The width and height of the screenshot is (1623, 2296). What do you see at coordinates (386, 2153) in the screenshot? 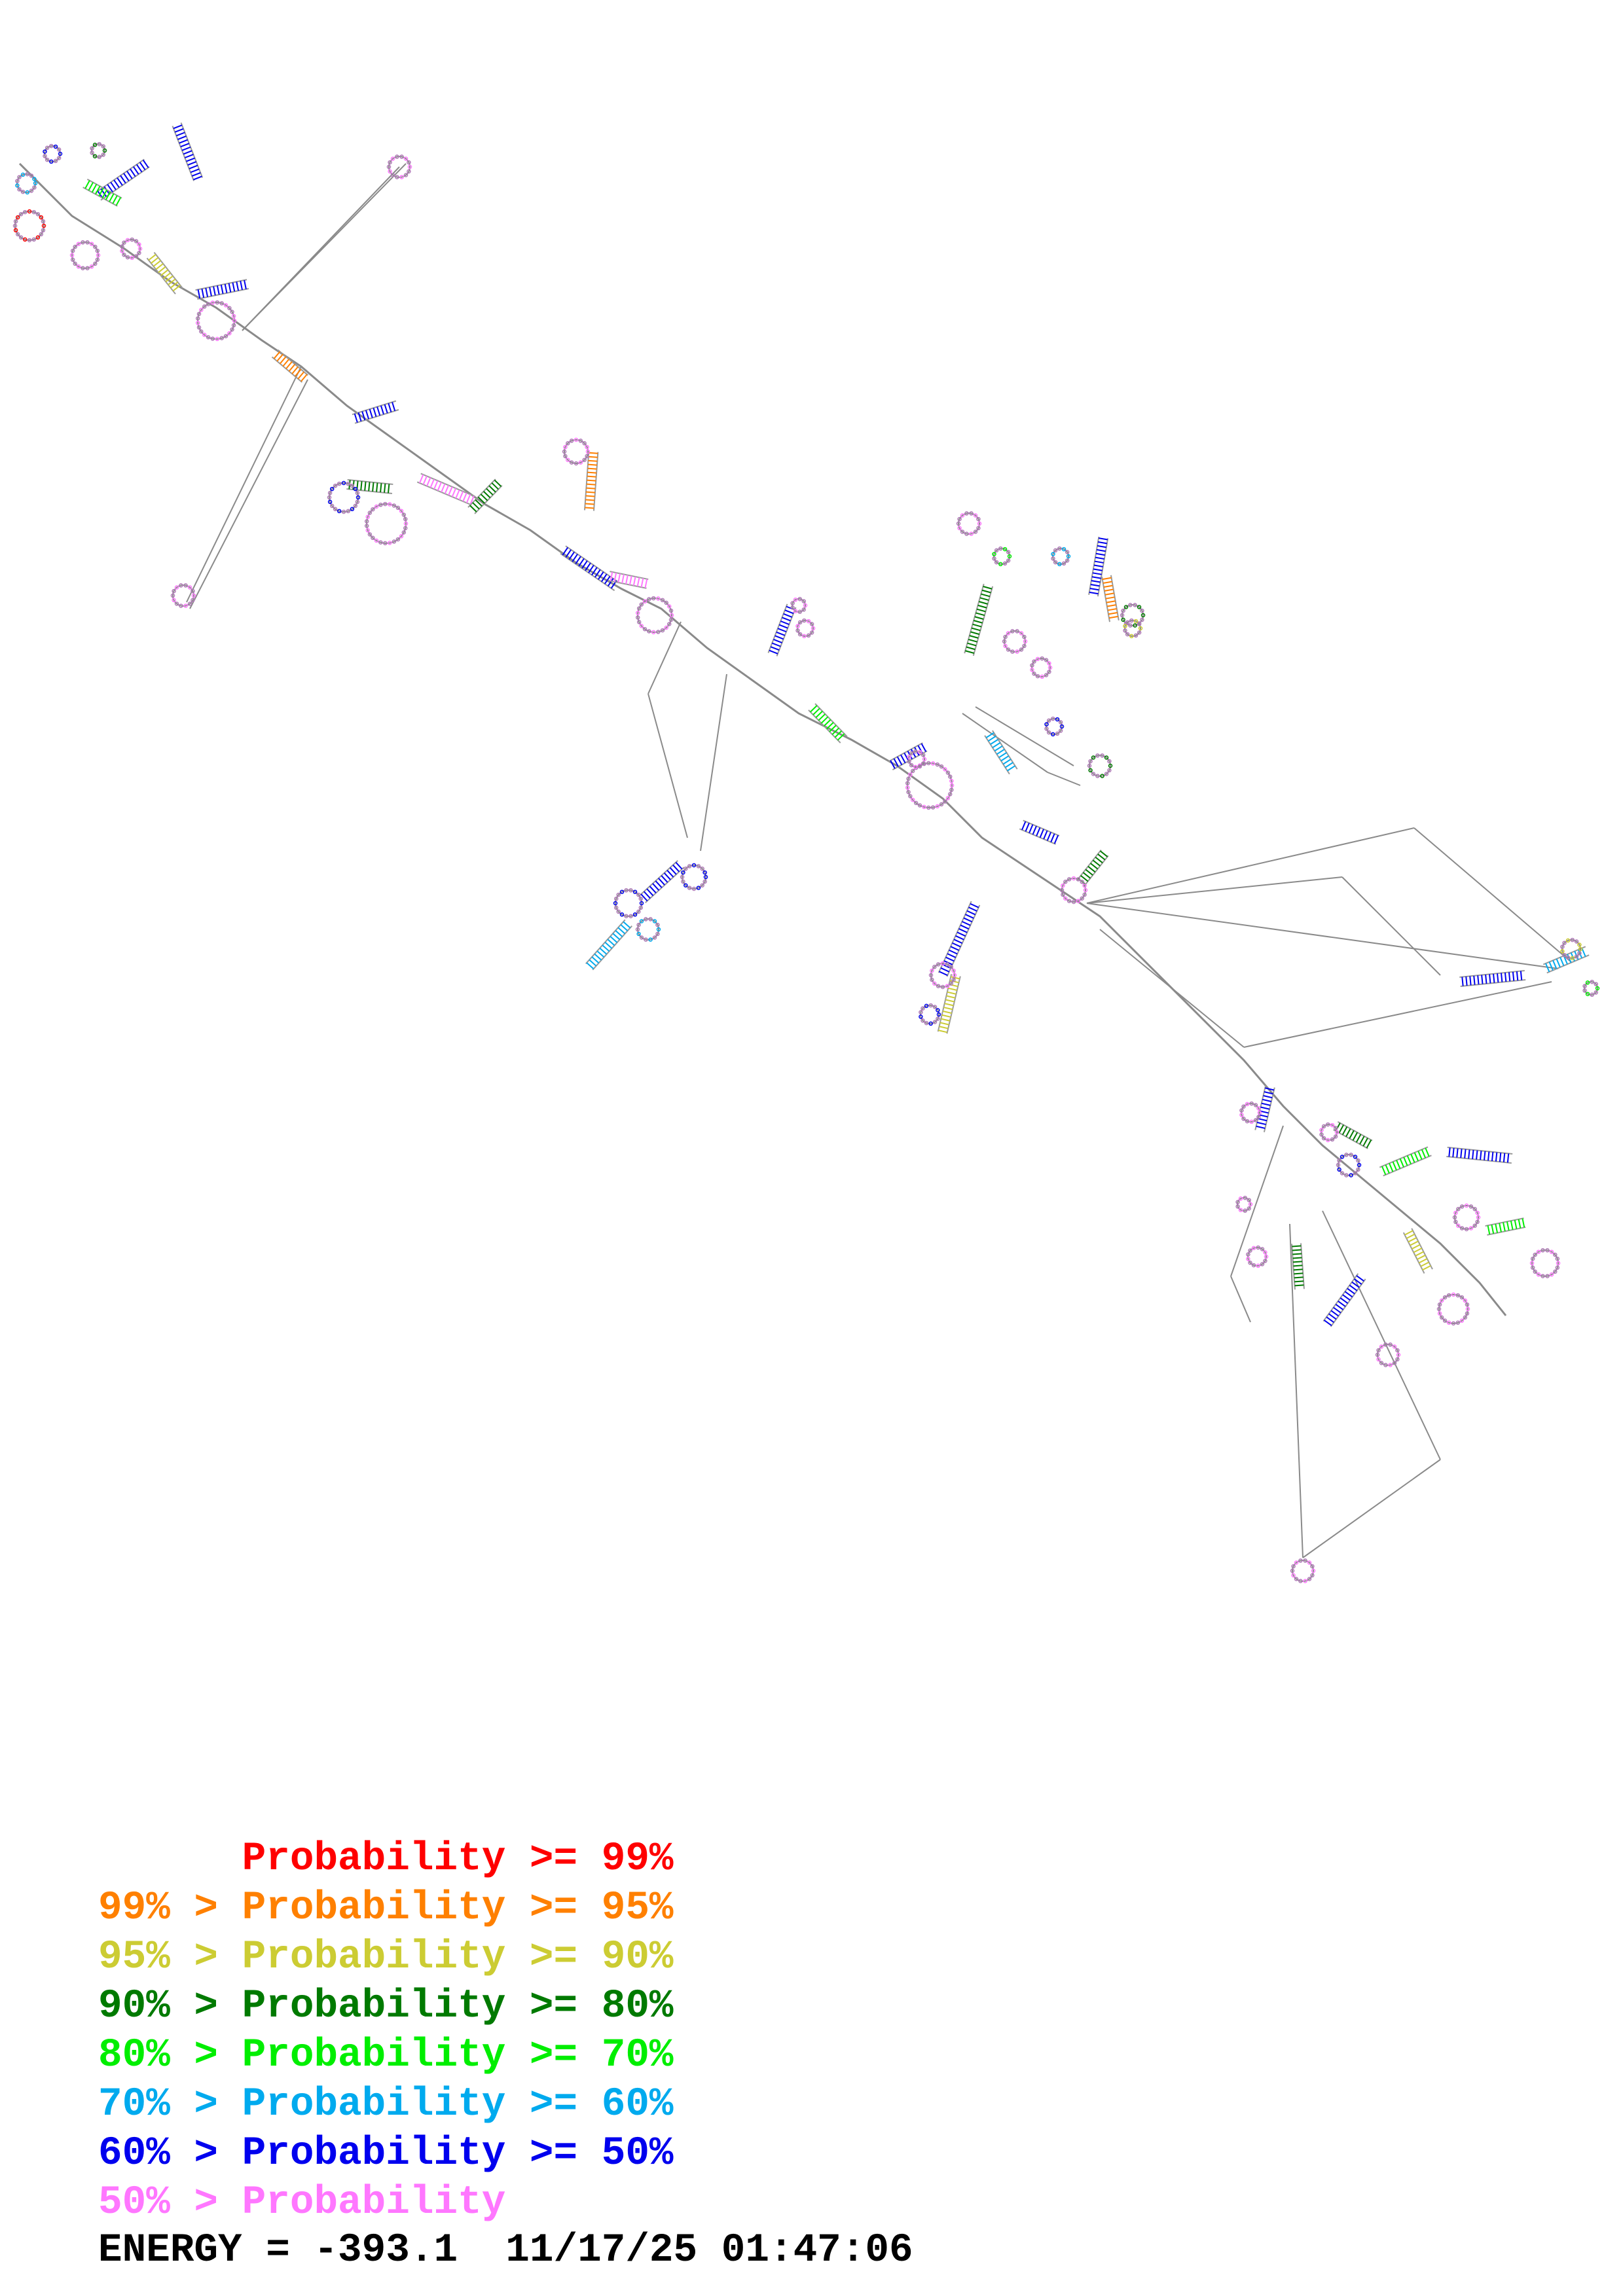
I see `legend-entry: 60% > Probability >= 50%` at bounding box center [386, 2153].